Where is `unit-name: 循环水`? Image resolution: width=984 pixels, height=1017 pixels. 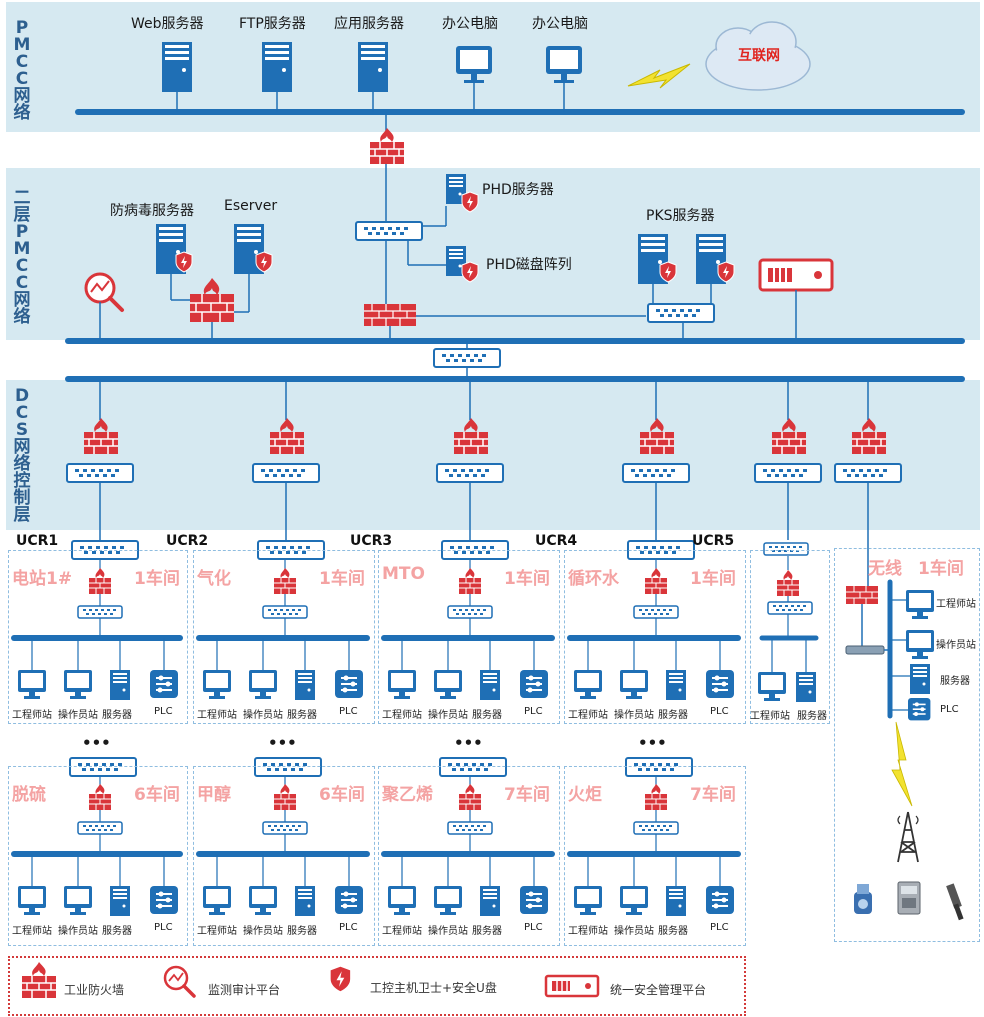
unit-name: 循环水 is located at coordinates (593, 579).